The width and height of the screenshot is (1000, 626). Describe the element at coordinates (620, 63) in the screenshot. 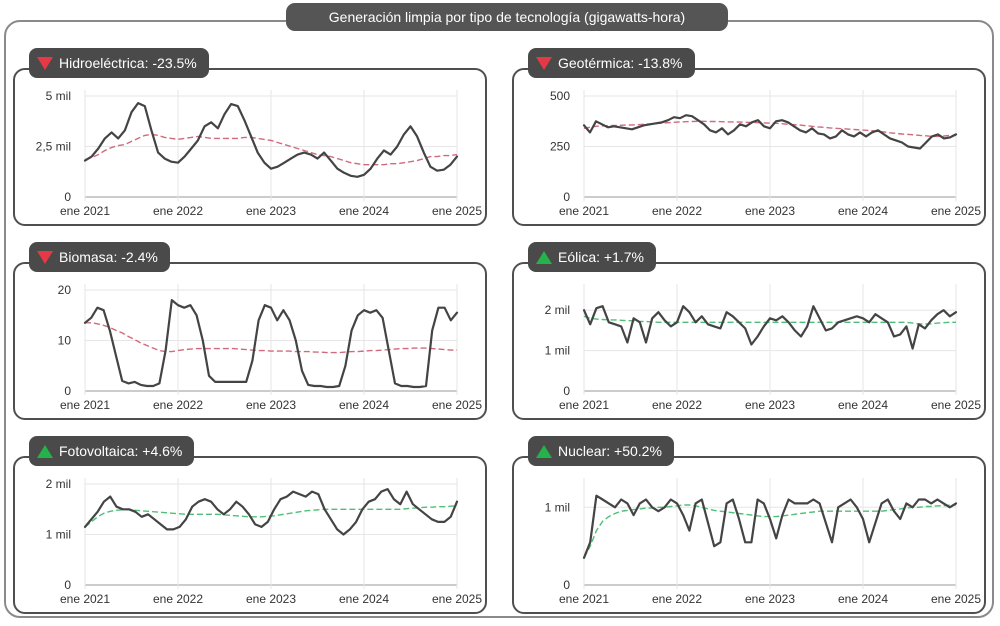

I see `panel-label: Geotérmica: -13.8%` at that location.